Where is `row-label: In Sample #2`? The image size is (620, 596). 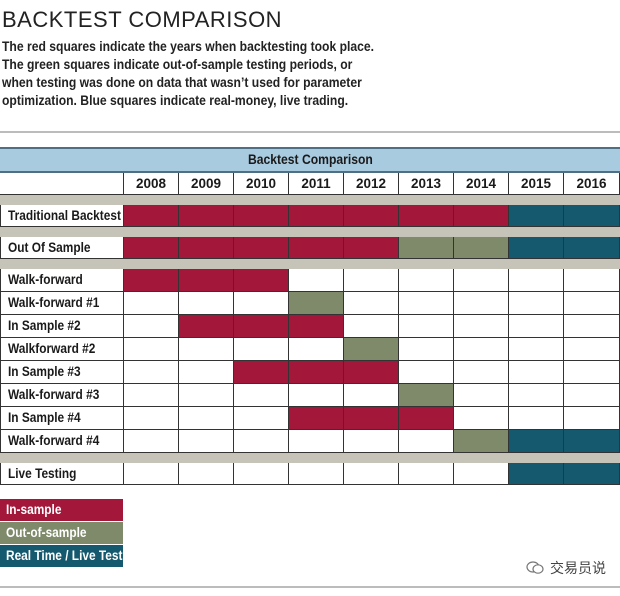 row-label: In Sample #2 is located at coordinates (62, 326).